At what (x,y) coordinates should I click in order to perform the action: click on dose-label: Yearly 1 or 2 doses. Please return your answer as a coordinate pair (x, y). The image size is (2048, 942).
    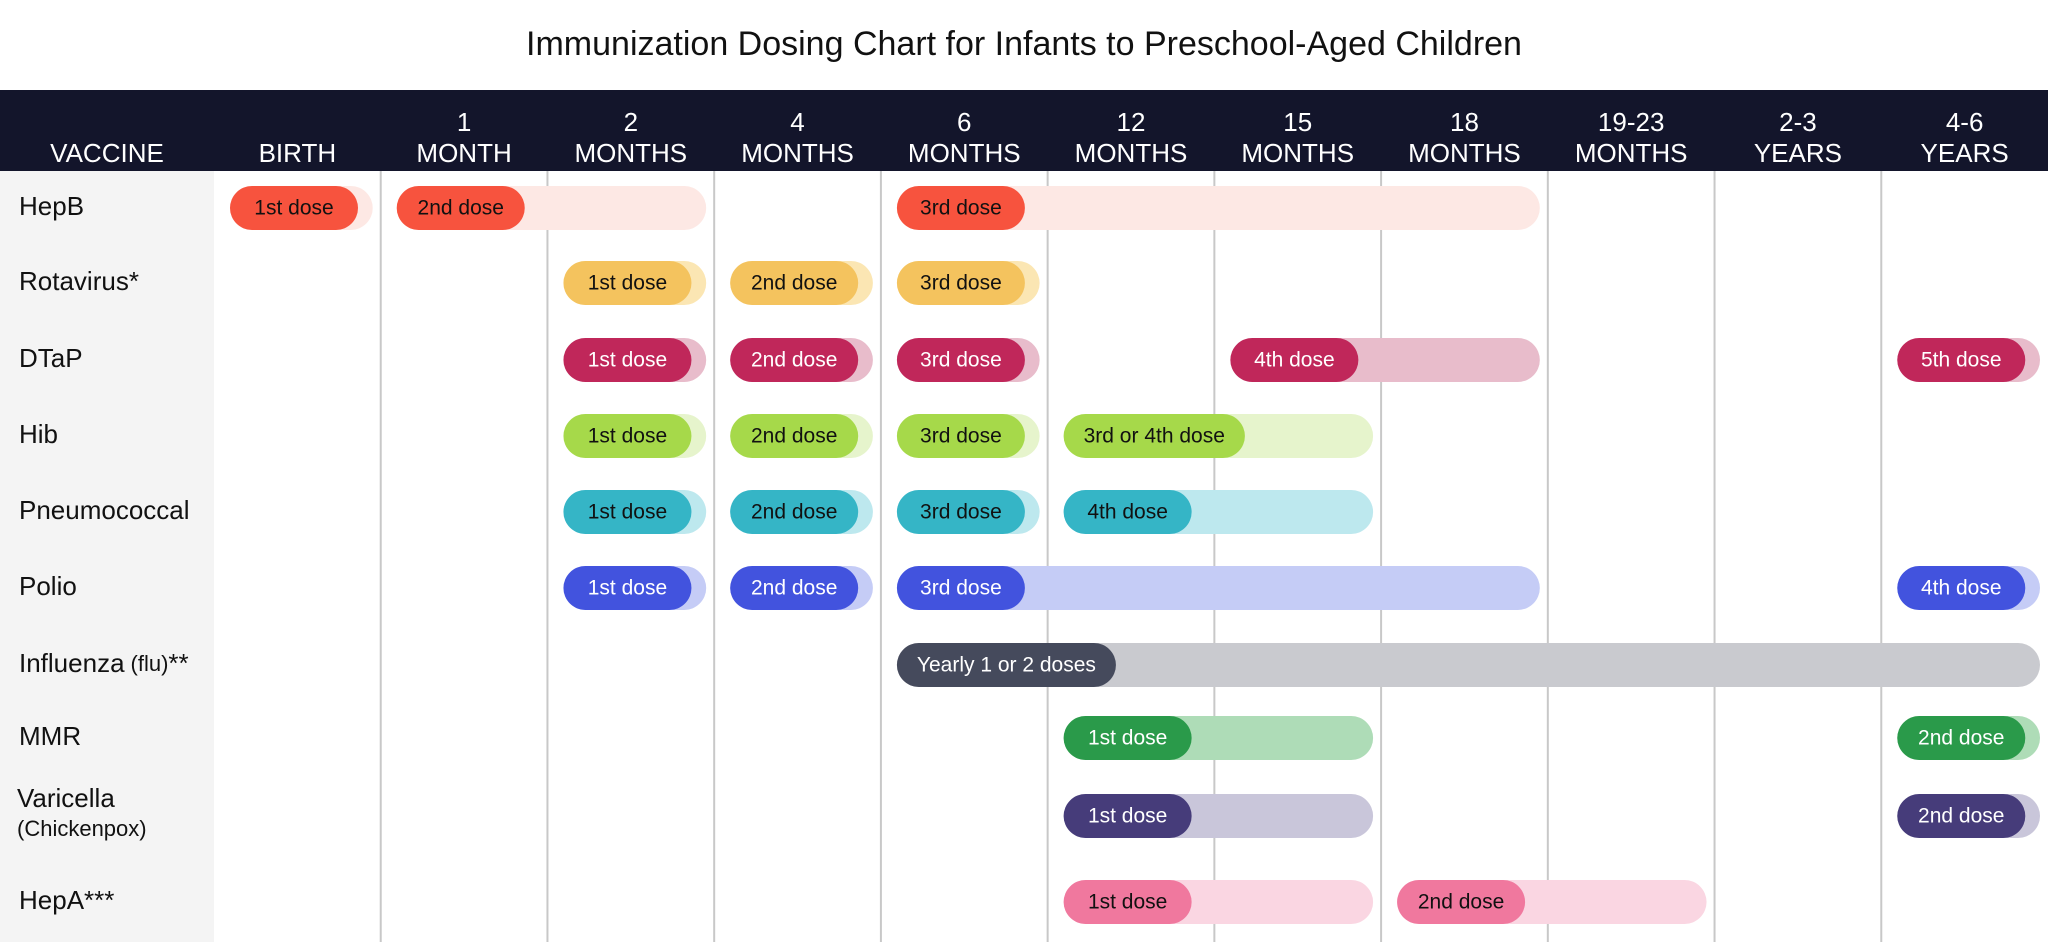
    Looking at the image, I should click on (1006, 665).